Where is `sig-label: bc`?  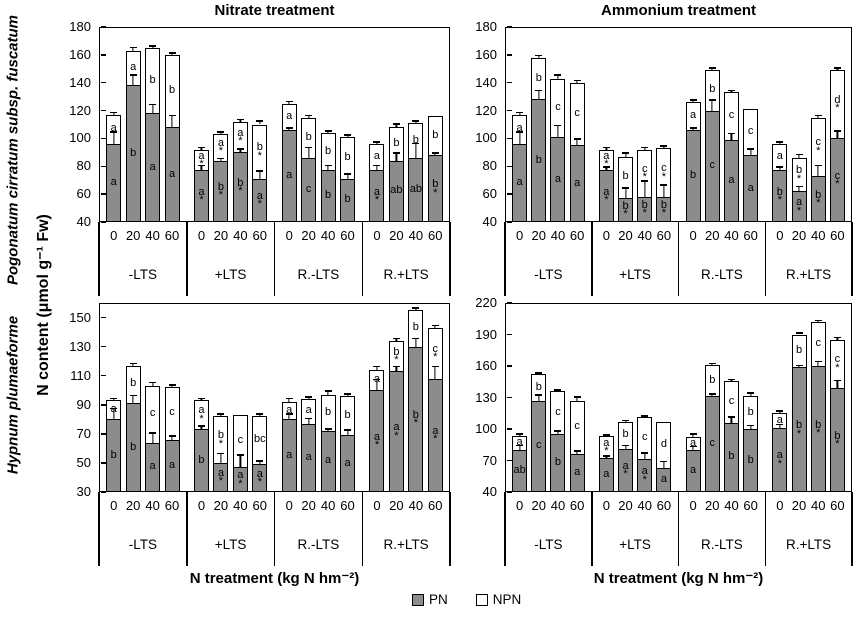
sig-label: bc is located at coordinates (260, 439).